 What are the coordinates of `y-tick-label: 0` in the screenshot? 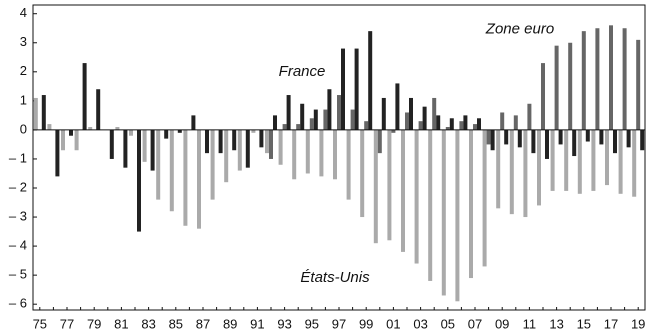 It's located at (23, 128).